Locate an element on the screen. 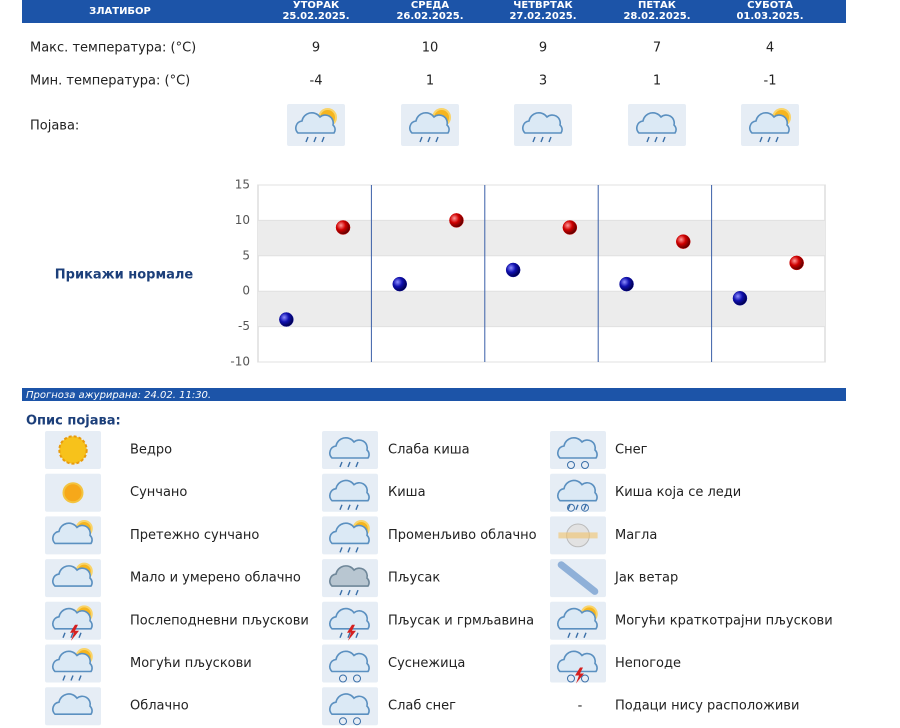 Image resolution: width=900 pixels, height=728 pixels. legend-label: Киша is located at coordinates (407, 492).